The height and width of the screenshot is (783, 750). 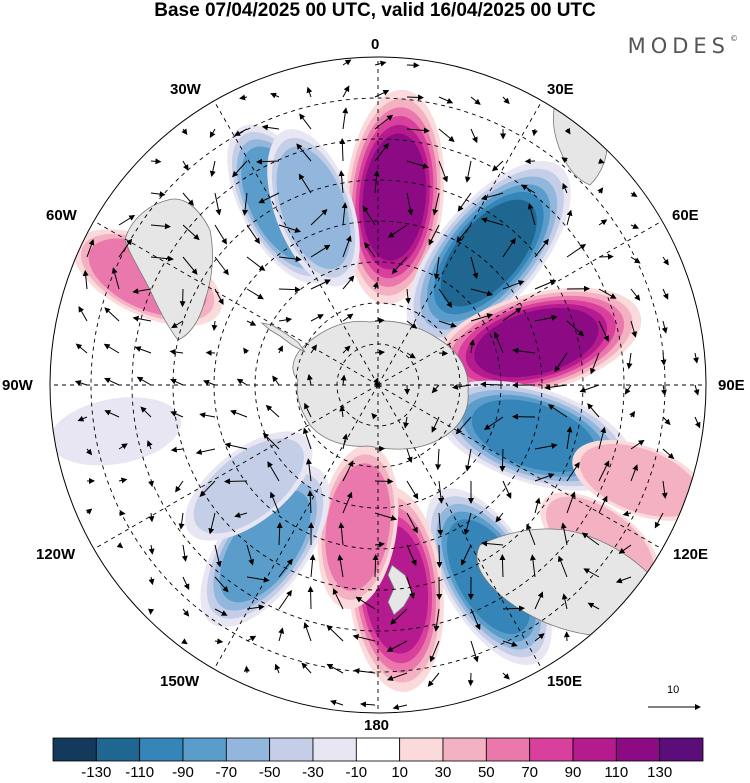 I want to click on logo-text: MODES, so click(x=678, y=46).